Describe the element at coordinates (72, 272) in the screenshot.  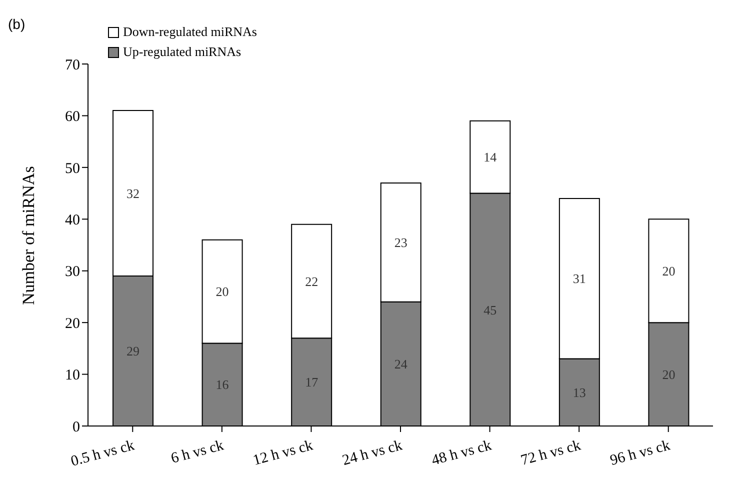
I see `y-tick-label: 30` at that location.